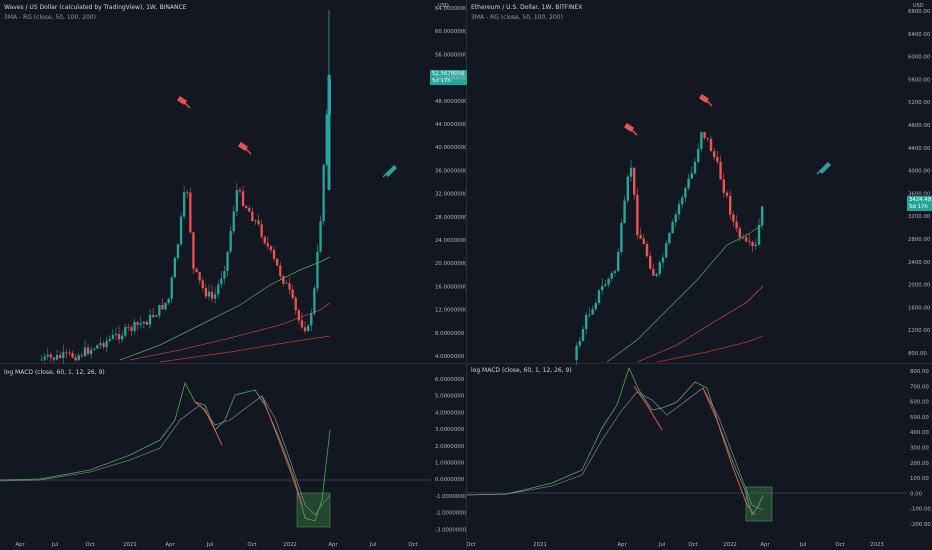 This screenshot has height=550, width=932. I want to click on left-time-tick: 2021, so click(130, 545).